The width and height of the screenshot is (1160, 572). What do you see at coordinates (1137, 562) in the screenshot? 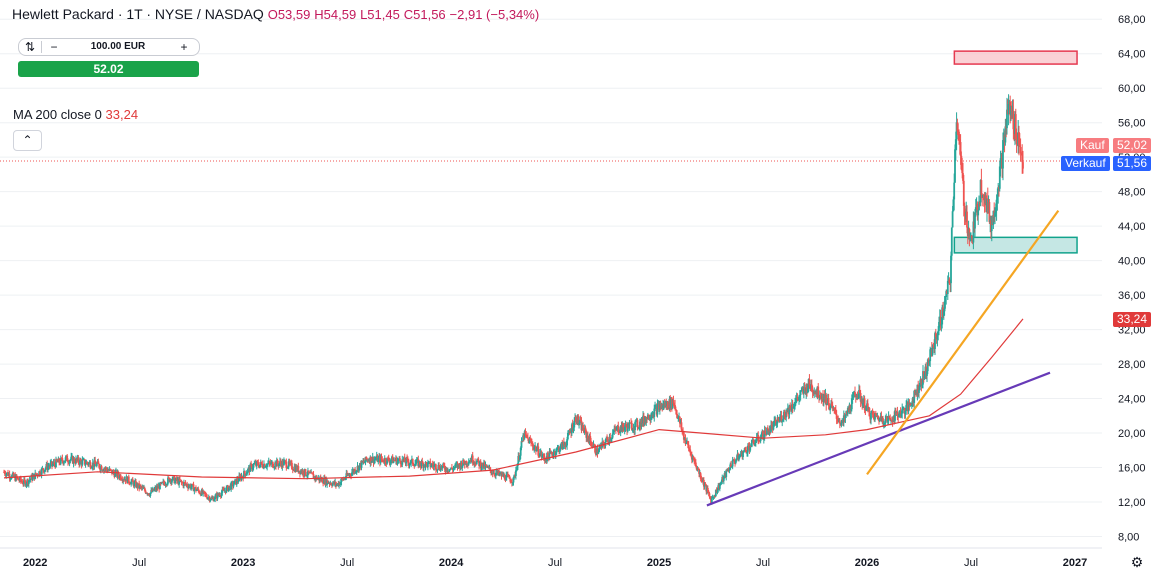
I see `settings-icon: ⚙` at bounding box center [1137, 562].